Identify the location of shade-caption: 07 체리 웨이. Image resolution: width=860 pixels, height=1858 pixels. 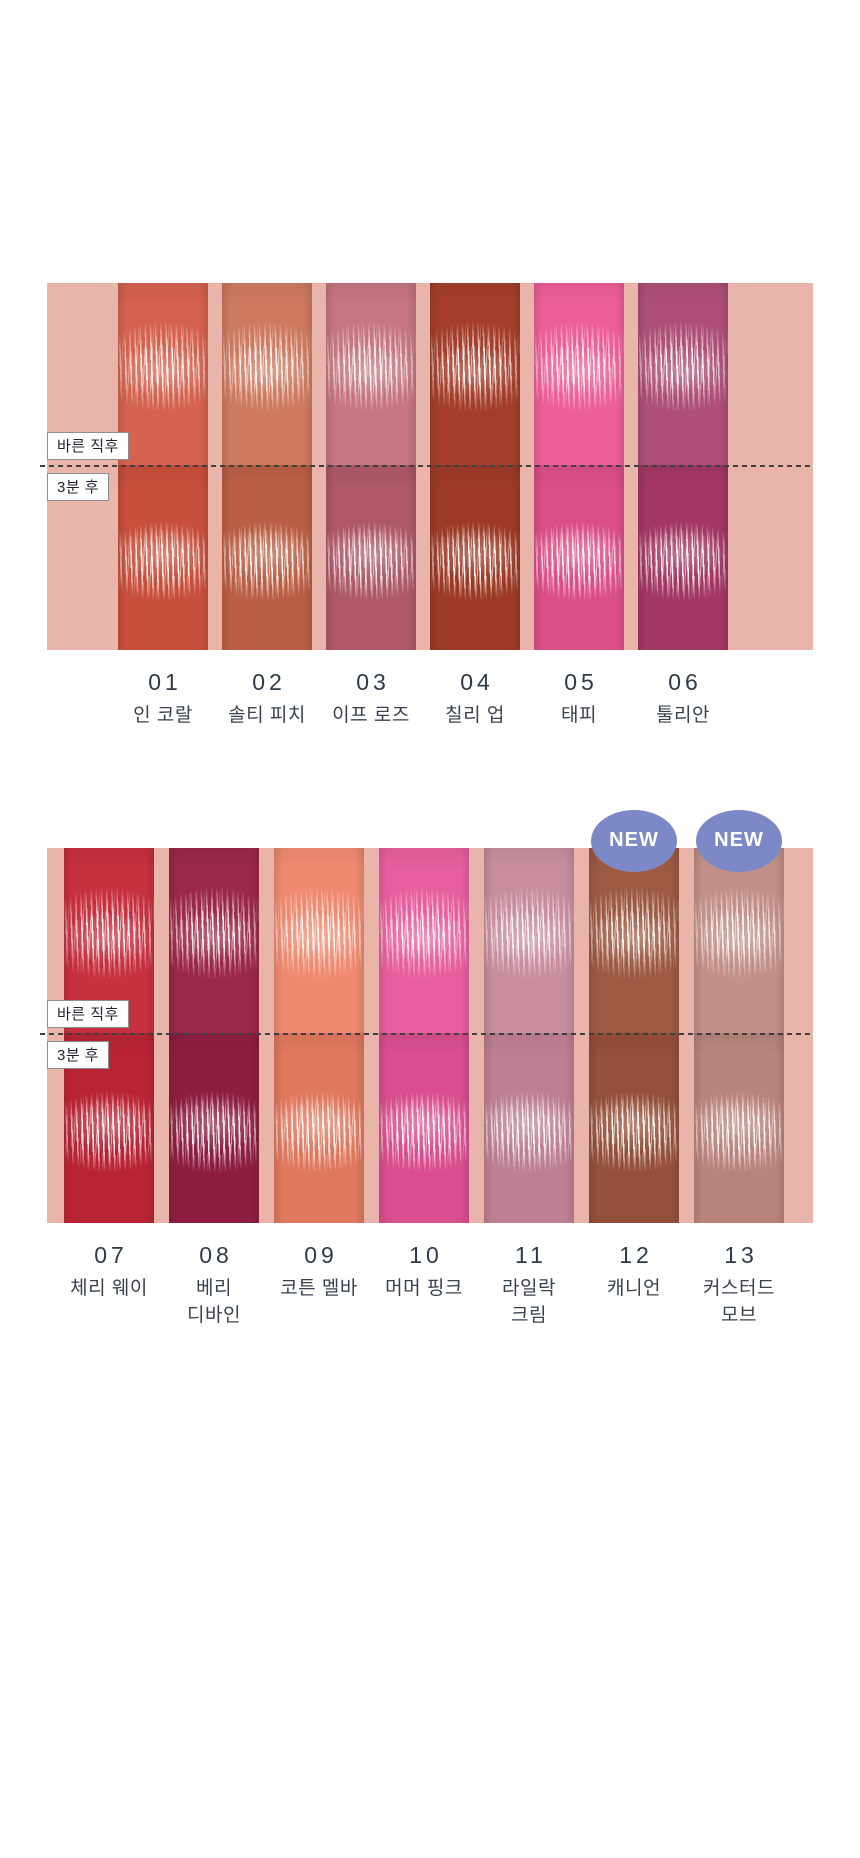
(109, 1285).